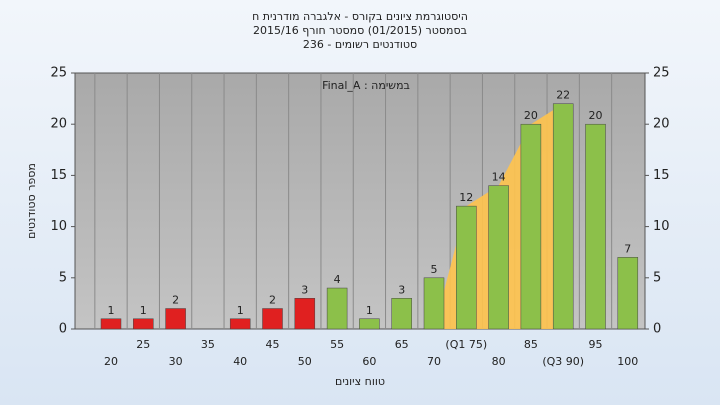  Describe the element at coordinates (337, 344) in the screenshot. I see `x-tick-label: 55` at that location.